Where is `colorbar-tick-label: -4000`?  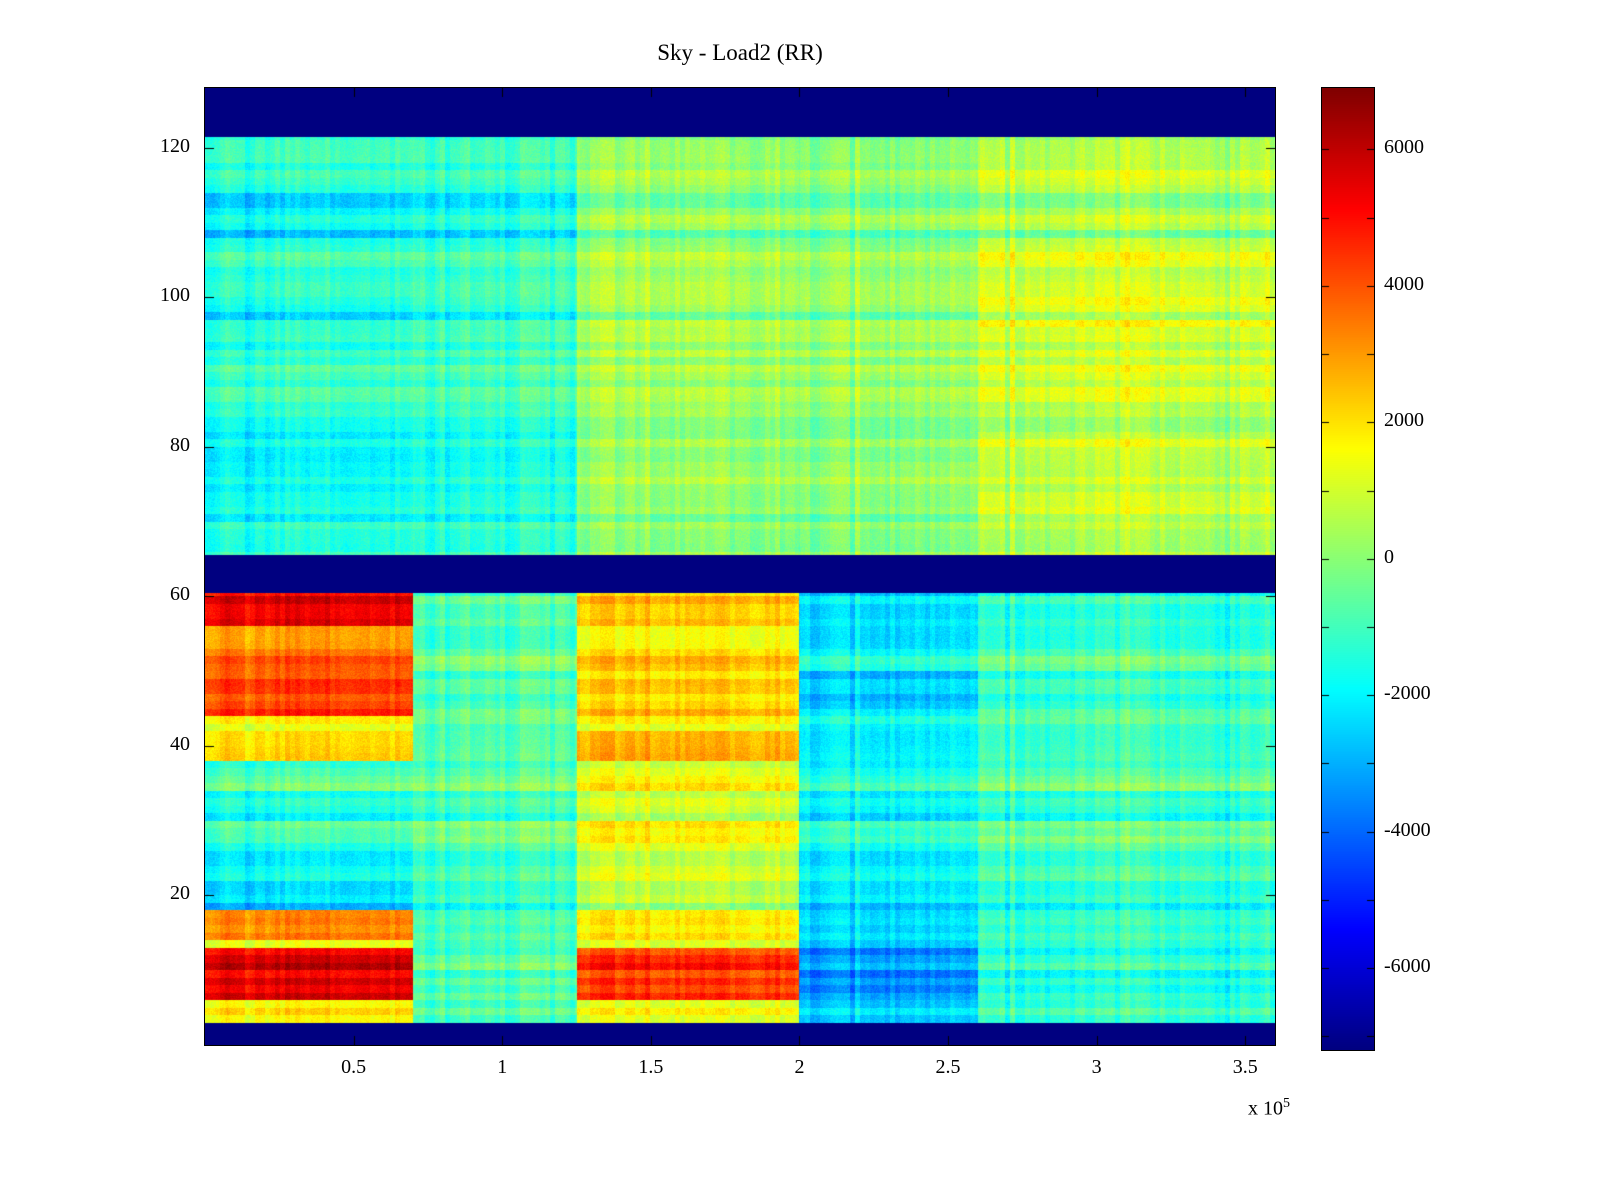 colorbar-tick-label: -4000 is located at coordinates (1407, 829).